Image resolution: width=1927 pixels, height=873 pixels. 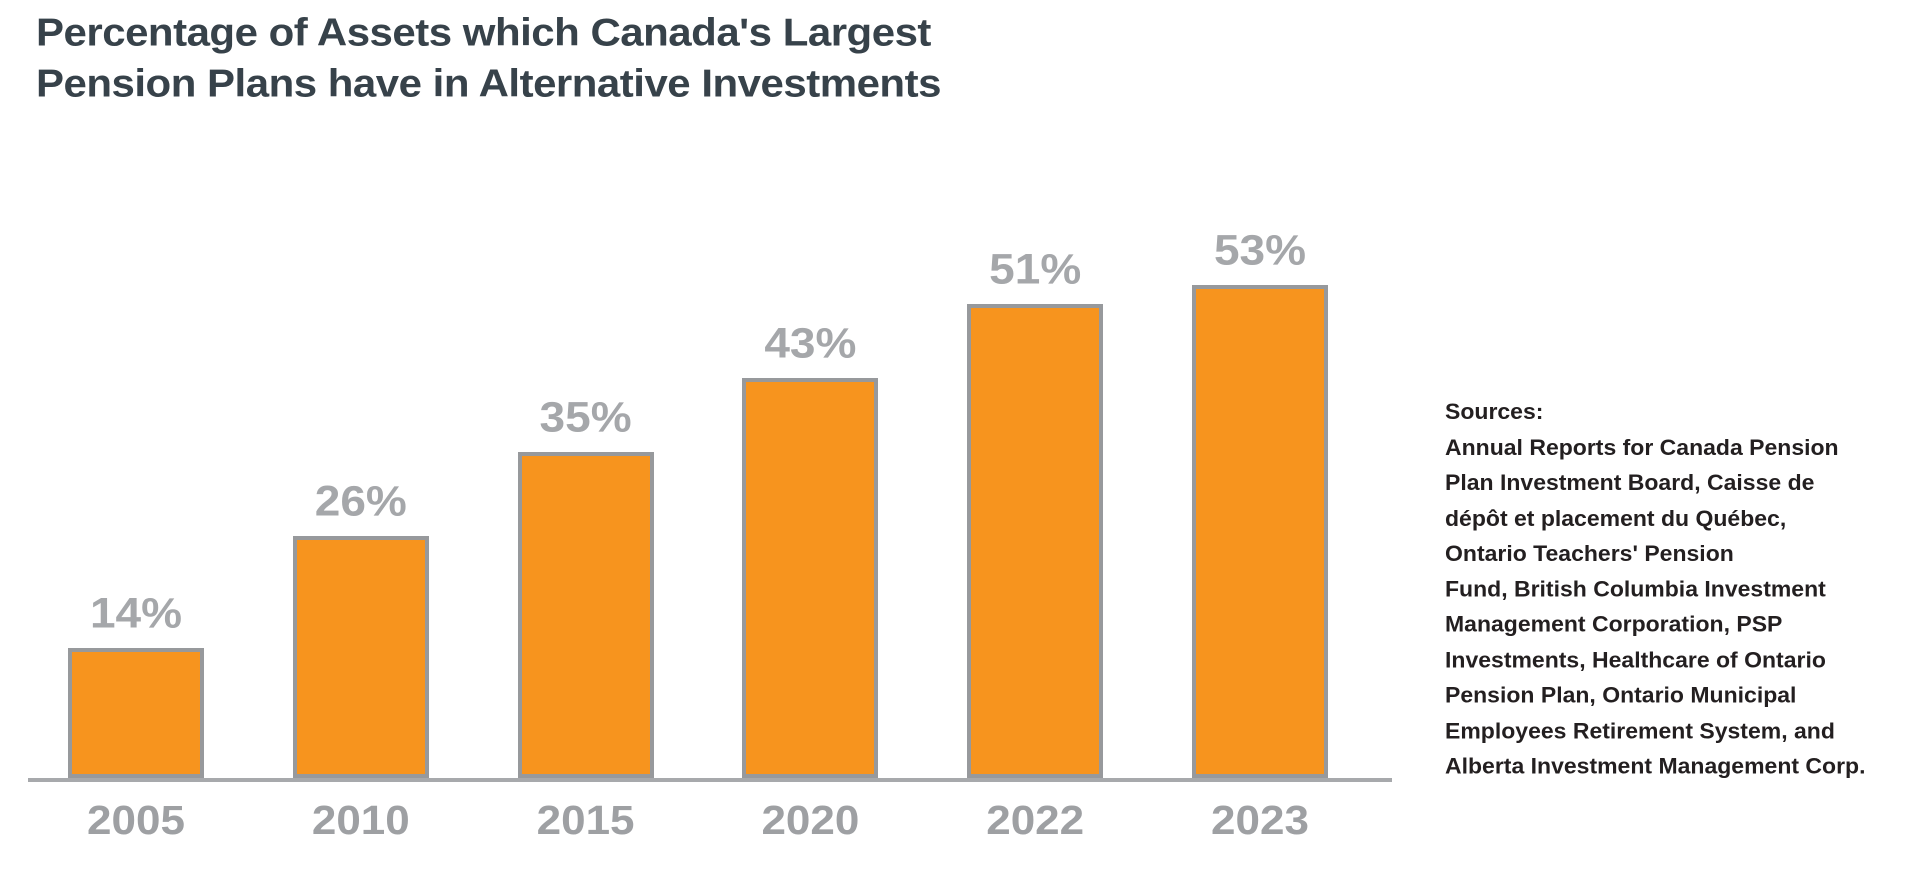 What do you see at coordinates (810, 343) in the screenshot?
I see `bar-value-label-2020: 43%` at bounding box center [810, 343].